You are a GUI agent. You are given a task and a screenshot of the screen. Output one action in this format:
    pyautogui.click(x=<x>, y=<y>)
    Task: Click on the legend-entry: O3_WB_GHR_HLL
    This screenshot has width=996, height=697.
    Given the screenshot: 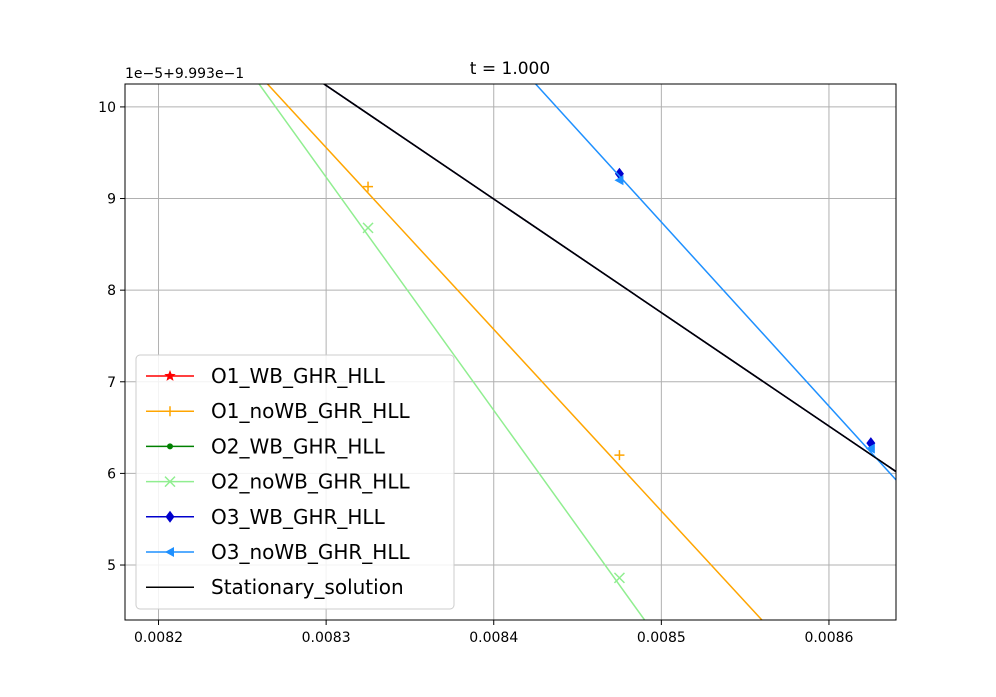 What is the action you would take?
    pyautogui.click(x=266, y=517)
    